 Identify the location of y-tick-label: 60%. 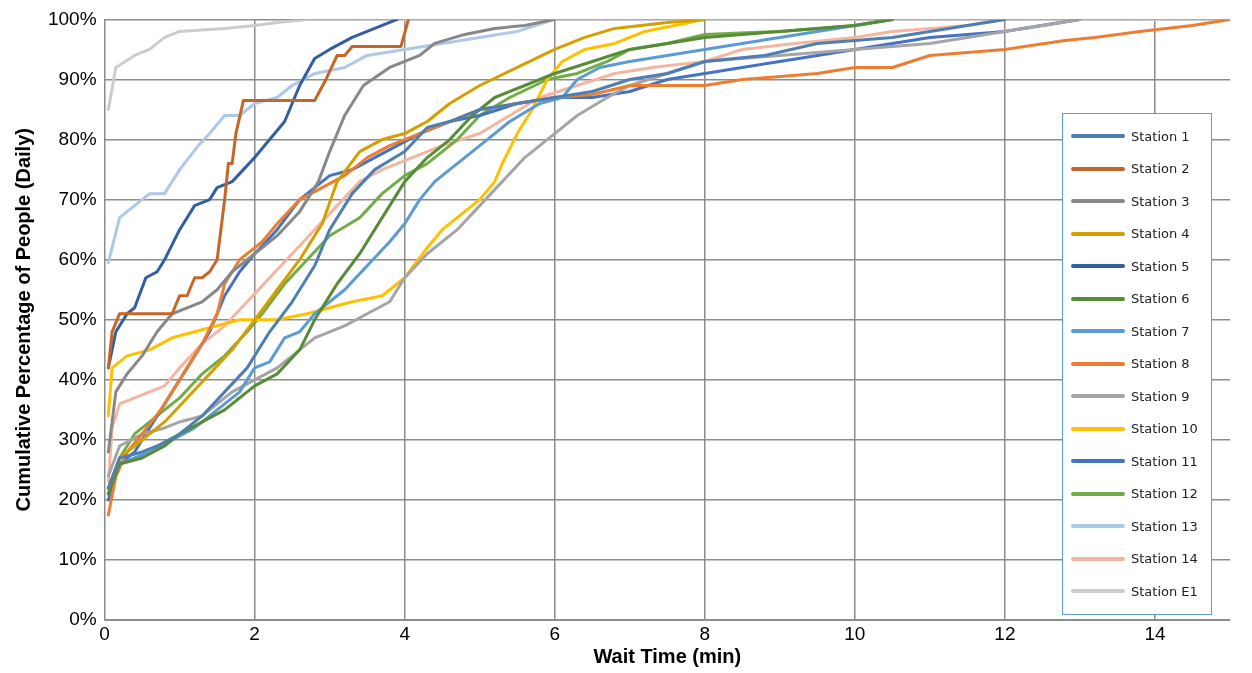
(77, 258).